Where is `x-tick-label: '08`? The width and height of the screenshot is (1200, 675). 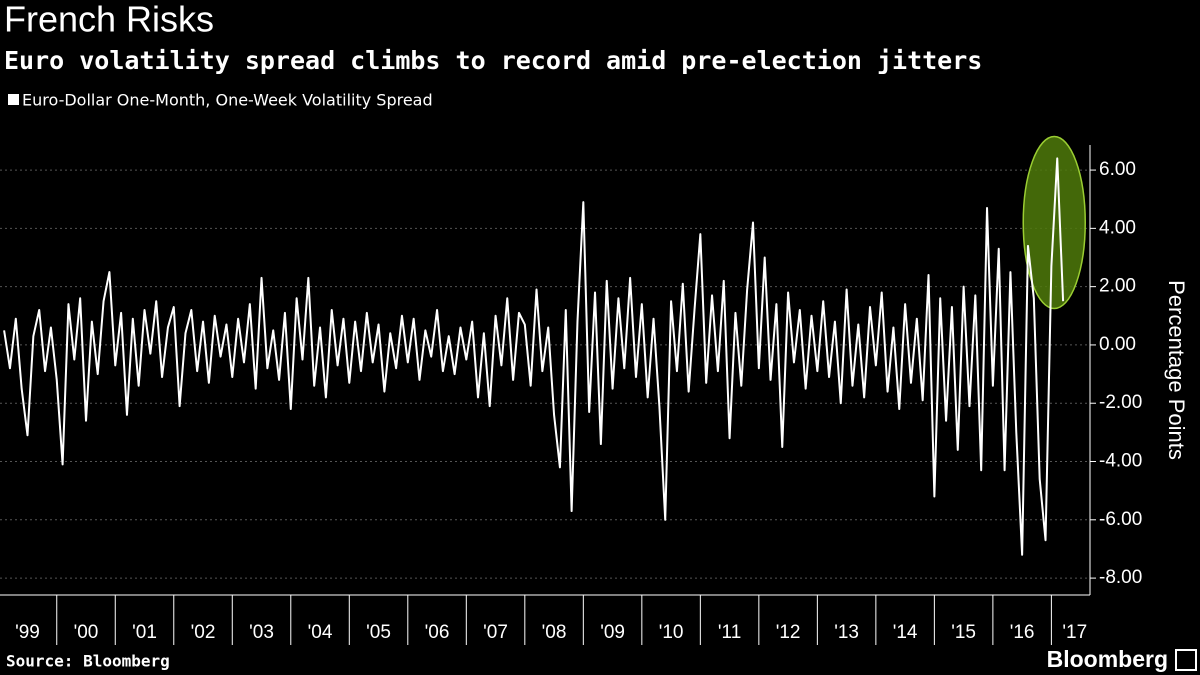
x-tick-label: '08 is located at coordinates (554, 632).